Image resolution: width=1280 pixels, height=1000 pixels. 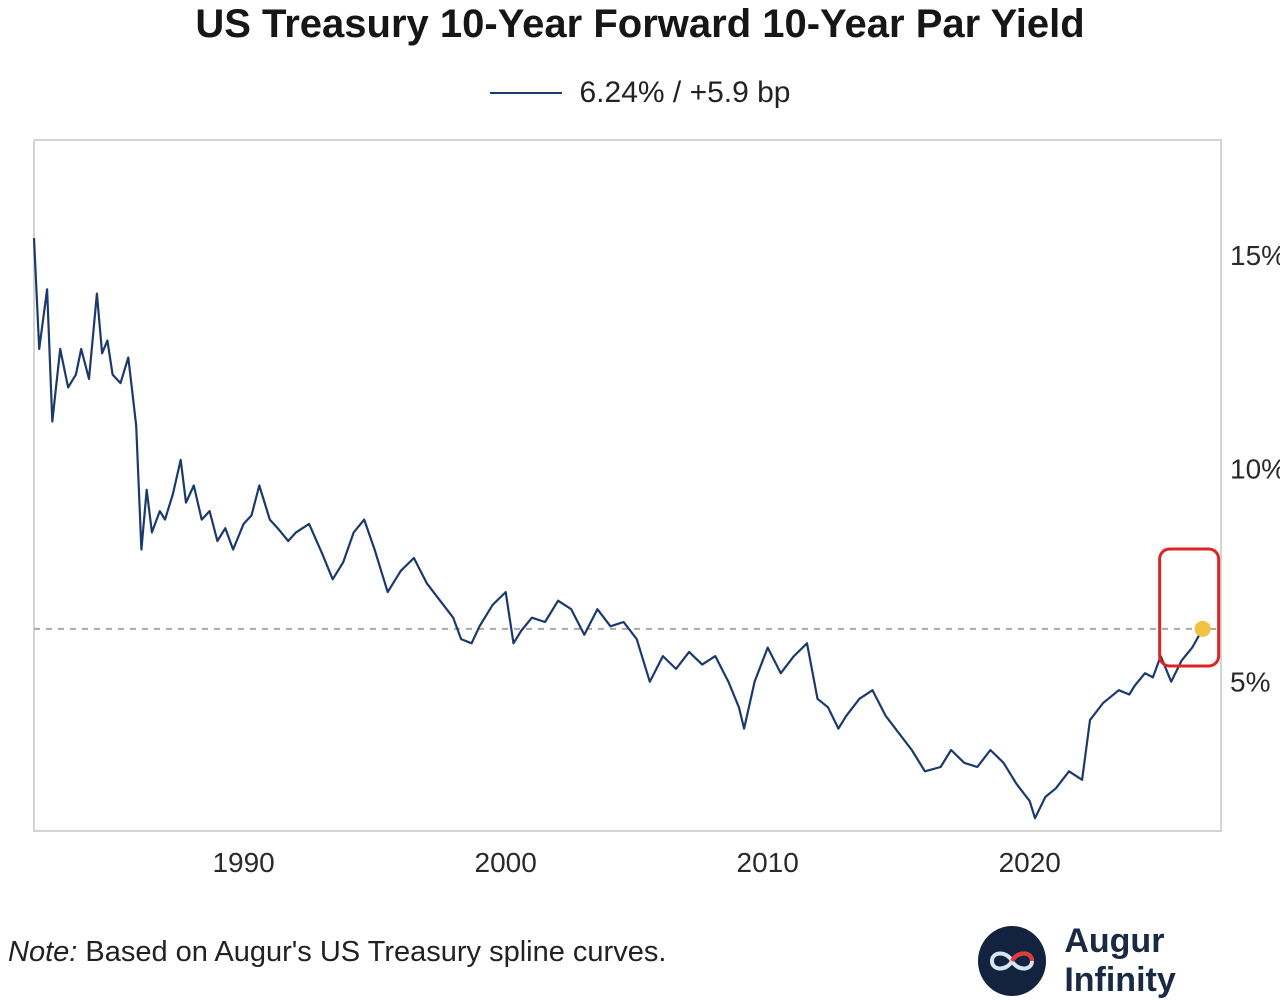 I want to click on highlight-box, so click(x=1189, y=607).